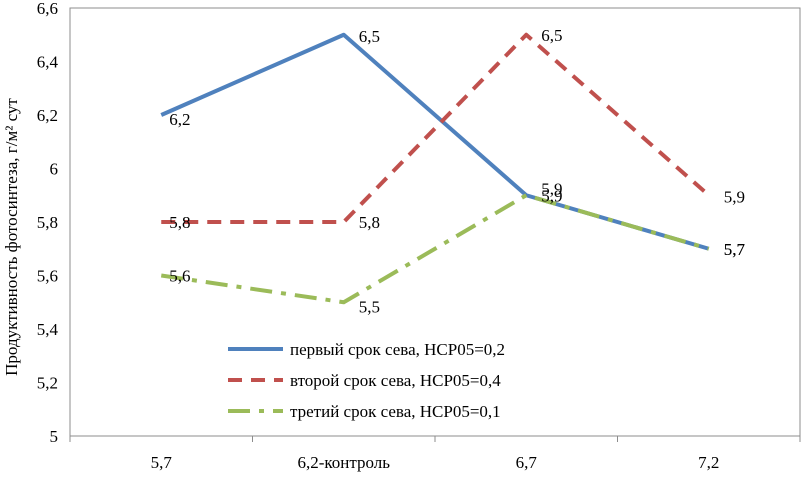  Describe the element at coordinates (369, 306) in the screenshot. I see `data-label: 5,5` at that location.